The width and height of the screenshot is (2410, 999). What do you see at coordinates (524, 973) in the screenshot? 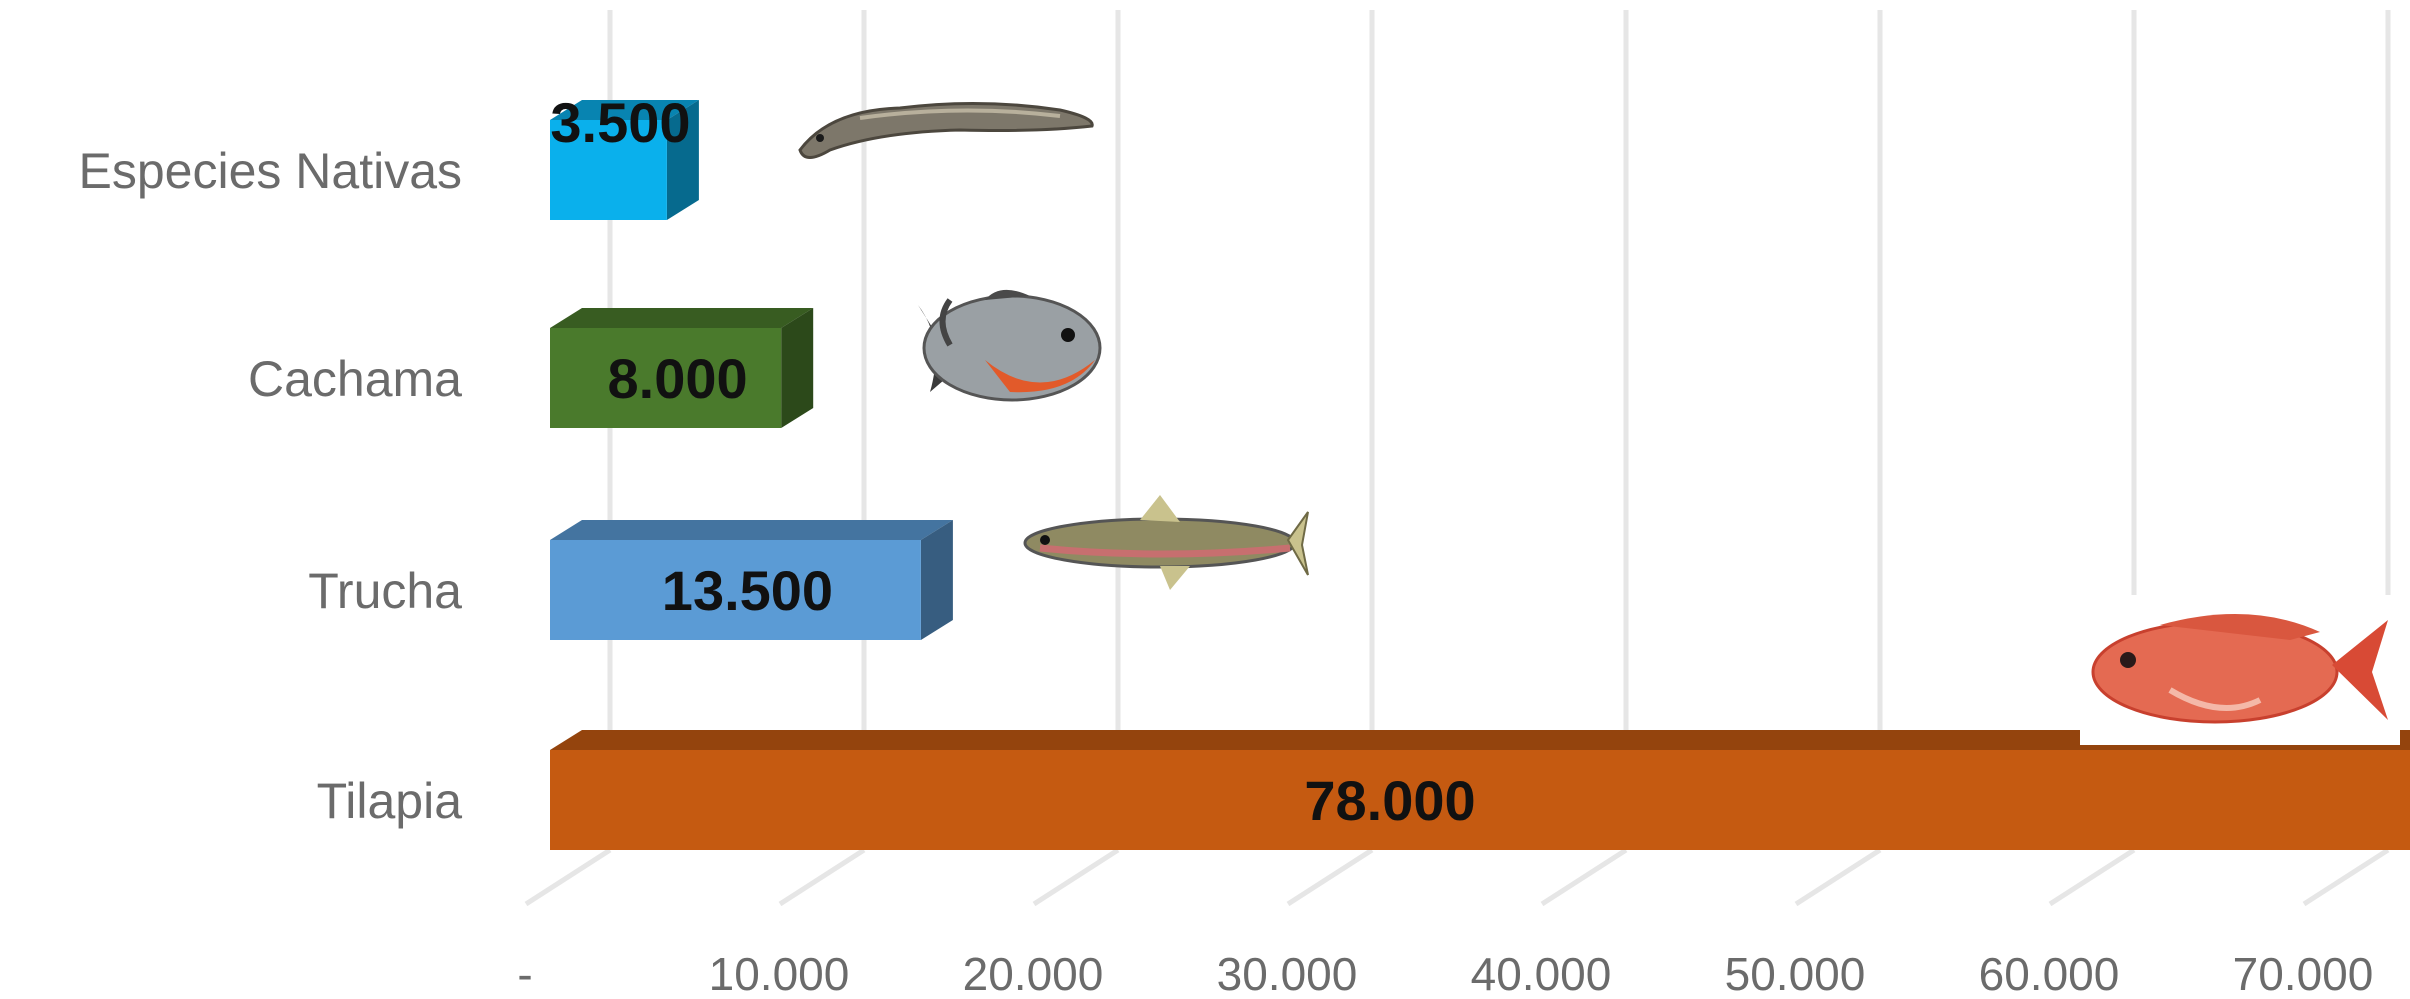
I see `x-tick-label: -` at bounding box center [524, 973].